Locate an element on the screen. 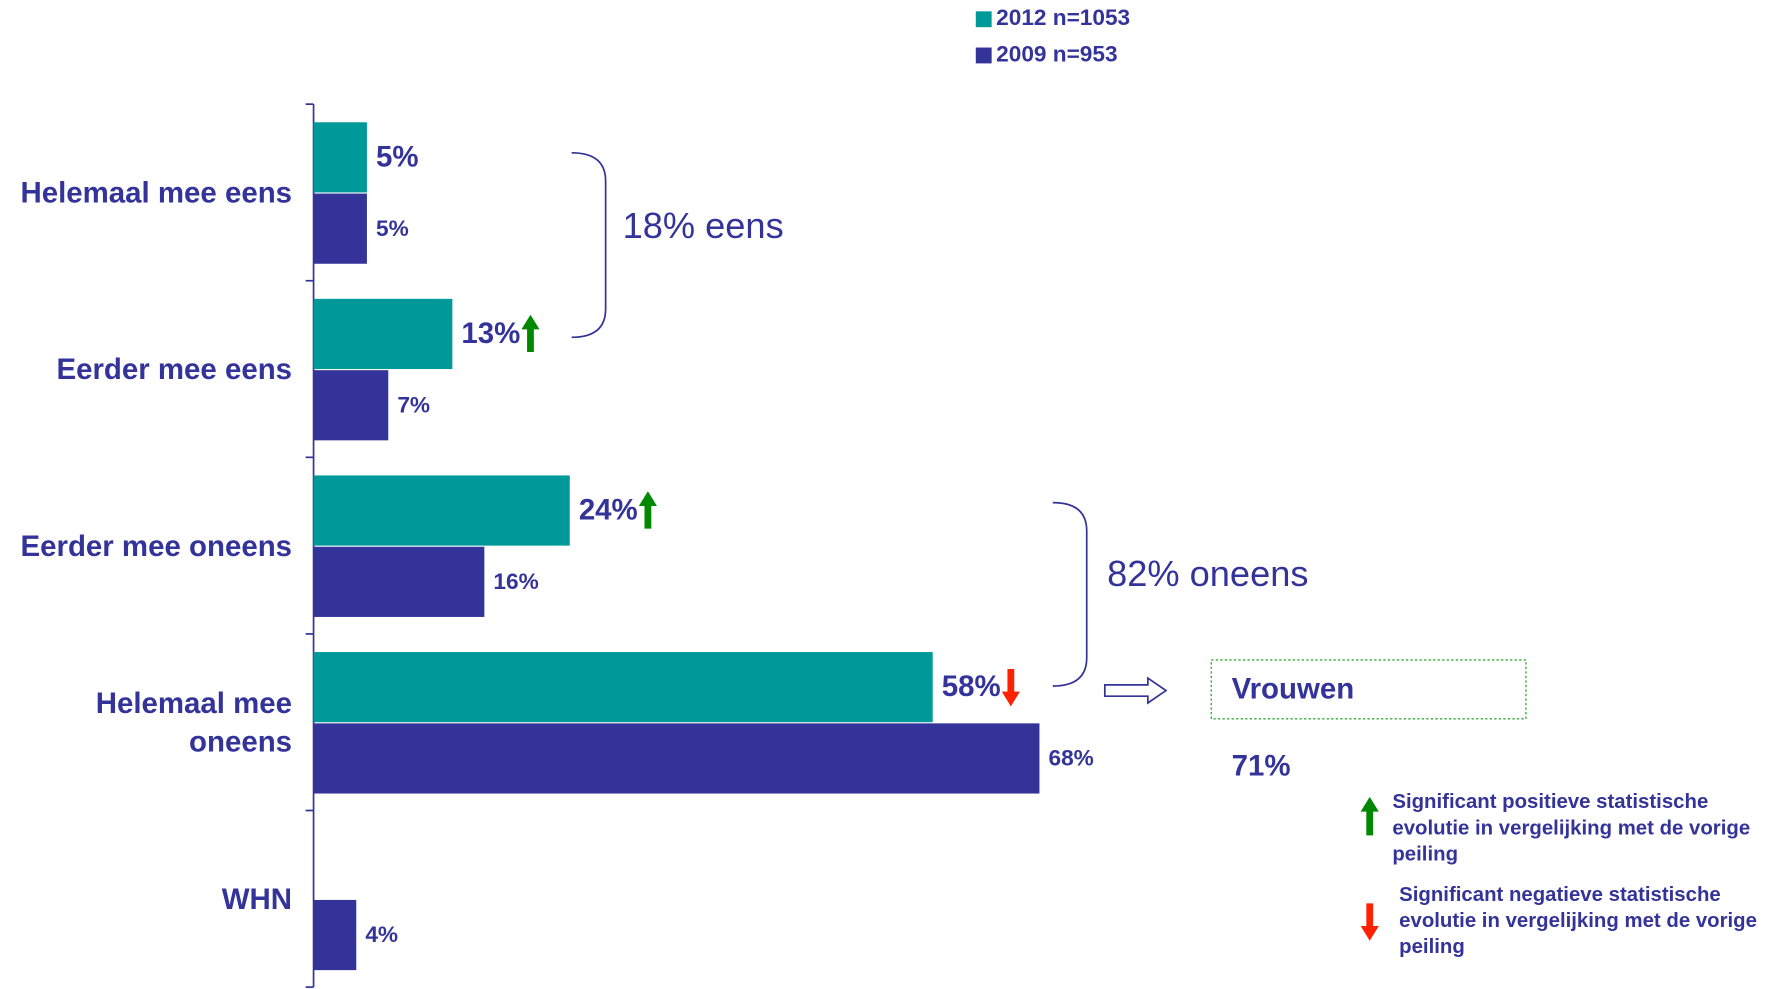  value-label: 58% is located at coordinates (971, 686).